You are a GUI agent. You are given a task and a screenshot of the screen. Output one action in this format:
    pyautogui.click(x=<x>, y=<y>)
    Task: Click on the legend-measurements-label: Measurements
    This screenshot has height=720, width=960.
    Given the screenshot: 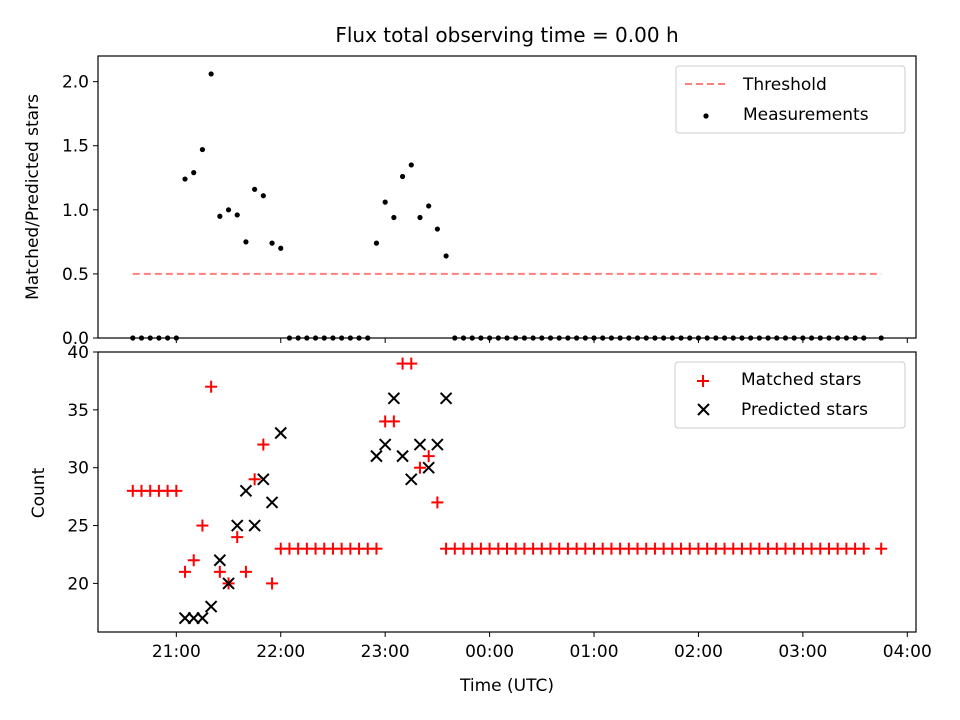 What is the action you would take?
    pyautogui.click(x=806, y=115)
    